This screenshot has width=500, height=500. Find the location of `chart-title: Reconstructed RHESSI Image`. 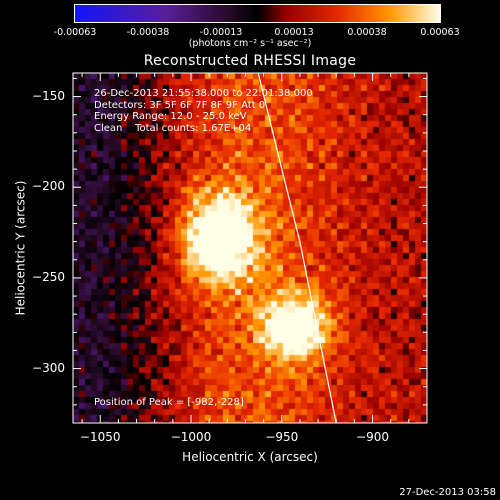

chart-title: Reconstructed RHESSI Image is located at coordinates (250, 61).